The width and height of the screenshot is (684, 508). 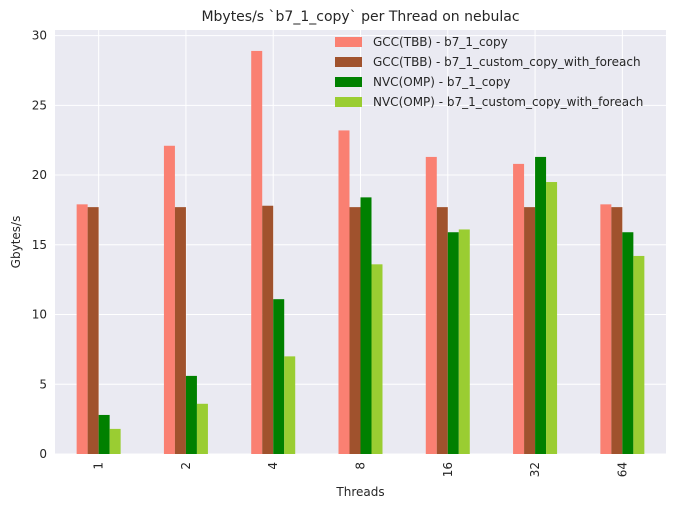 I want to click on x-tick-label: 16, so click(x=448, y=469).